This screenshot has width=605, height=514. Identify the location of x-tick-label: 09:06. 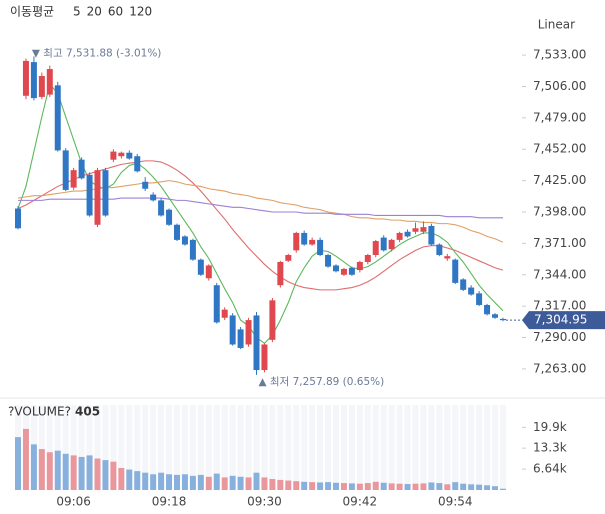
(73, 502).